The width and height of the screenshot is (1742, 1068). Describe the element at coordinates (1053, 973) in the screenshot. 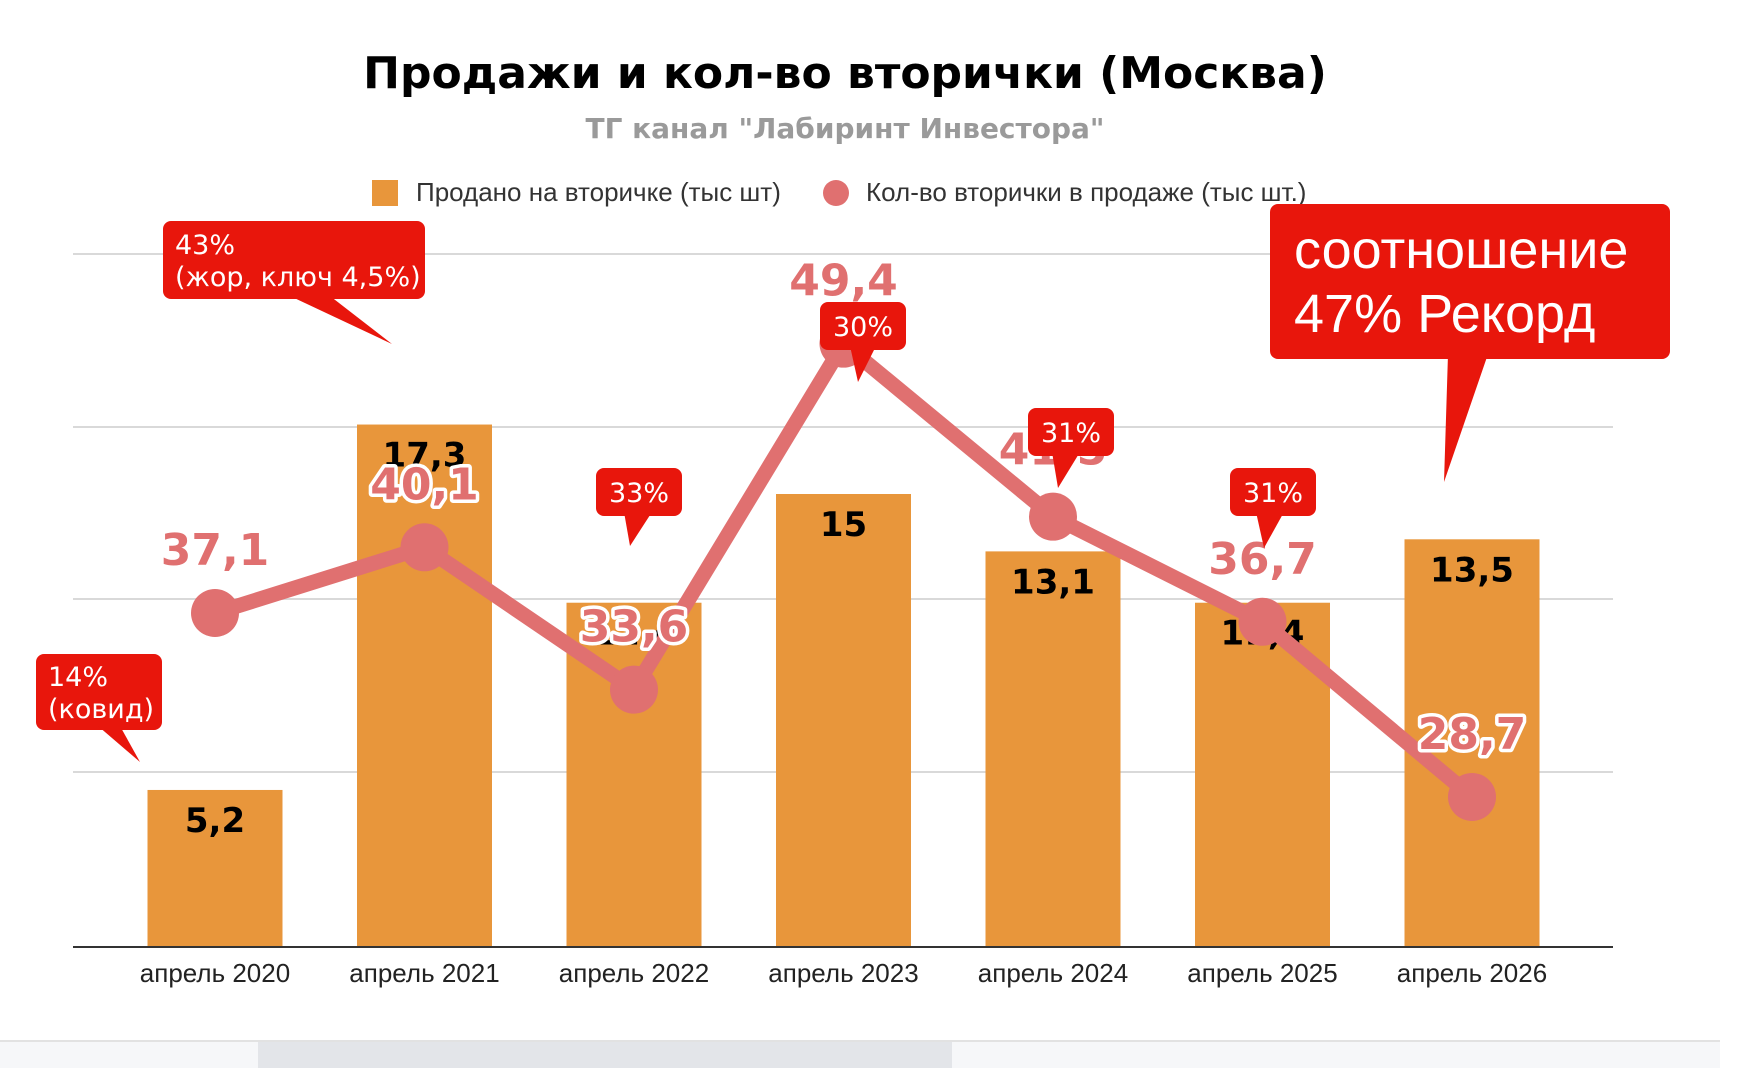

I see `x-tick-label: апрель 2024` at that location.